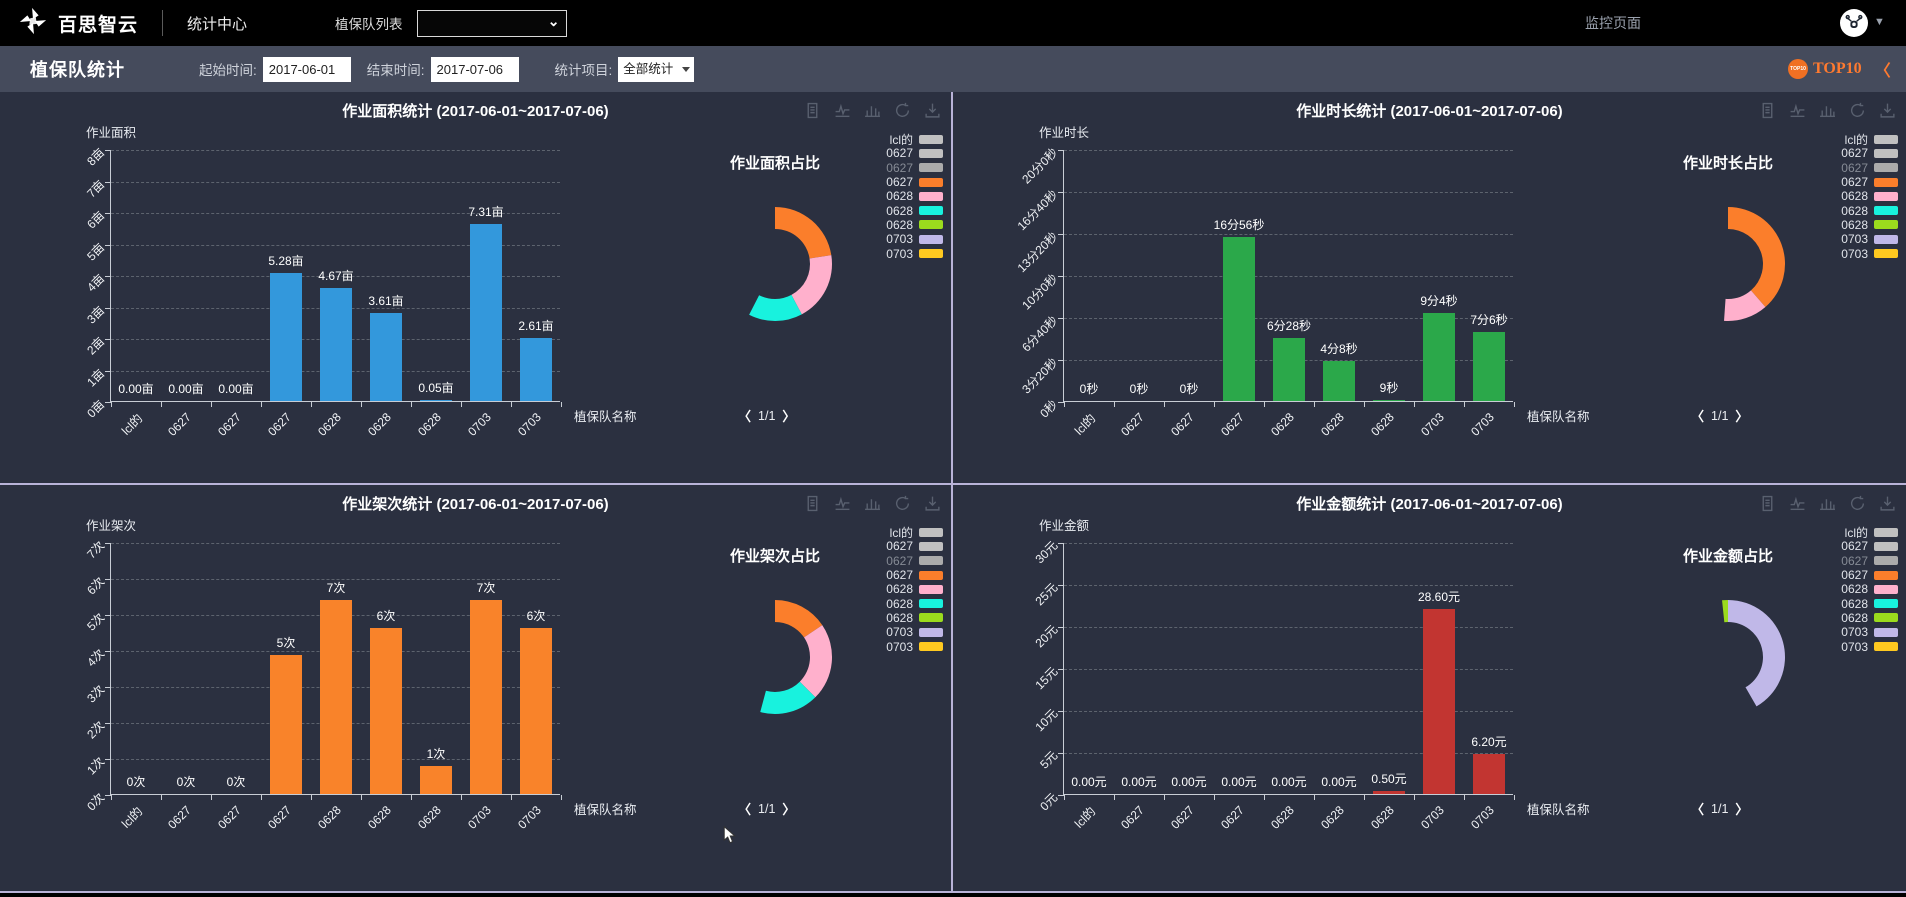 This screenshot has width=1906, height=897. Describe the element at coordinates (286, 260) in the screenshot. I see `bar-value-label: 5.28亩` at that location.